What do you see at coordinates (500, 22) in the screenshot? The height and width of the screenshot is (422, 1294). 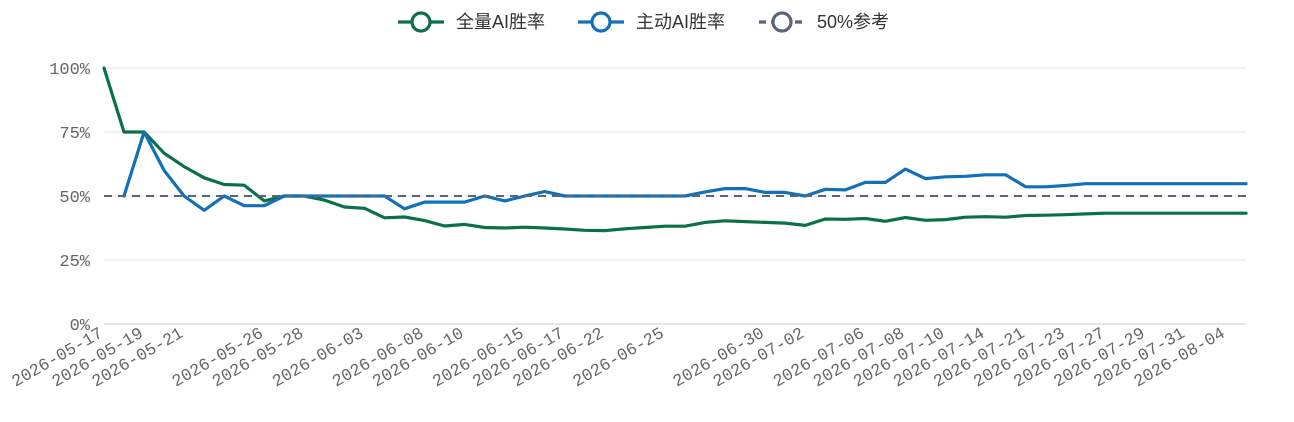 I see `legend-label: 全量AI胜率` at bounding box center [500, 22].